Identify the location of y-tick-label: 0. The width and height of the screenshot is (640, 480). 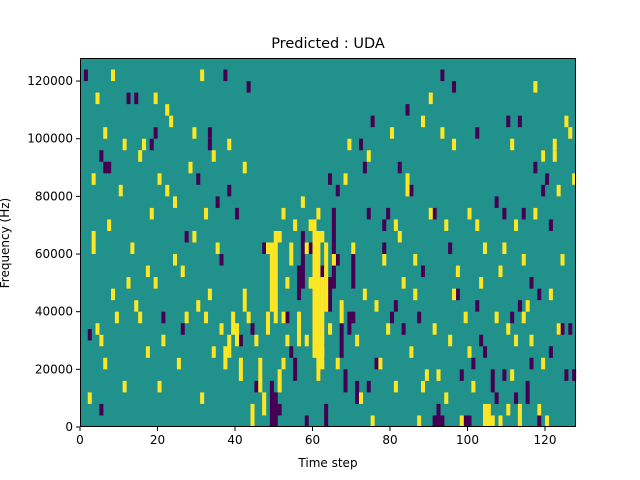
(69, 427).